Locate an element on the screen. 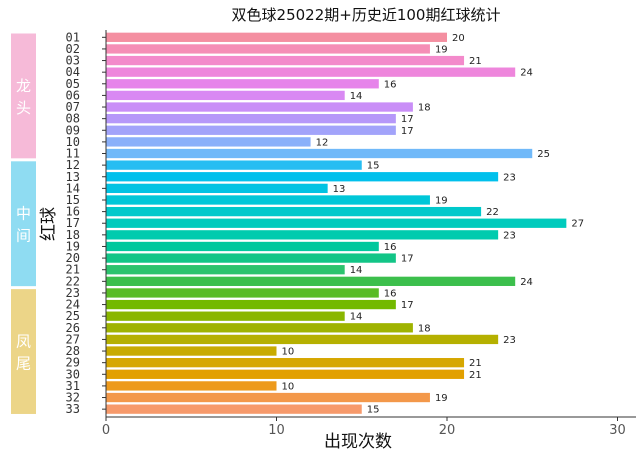  y-tick-label-25: 25 is located at coordinates (73, 316).